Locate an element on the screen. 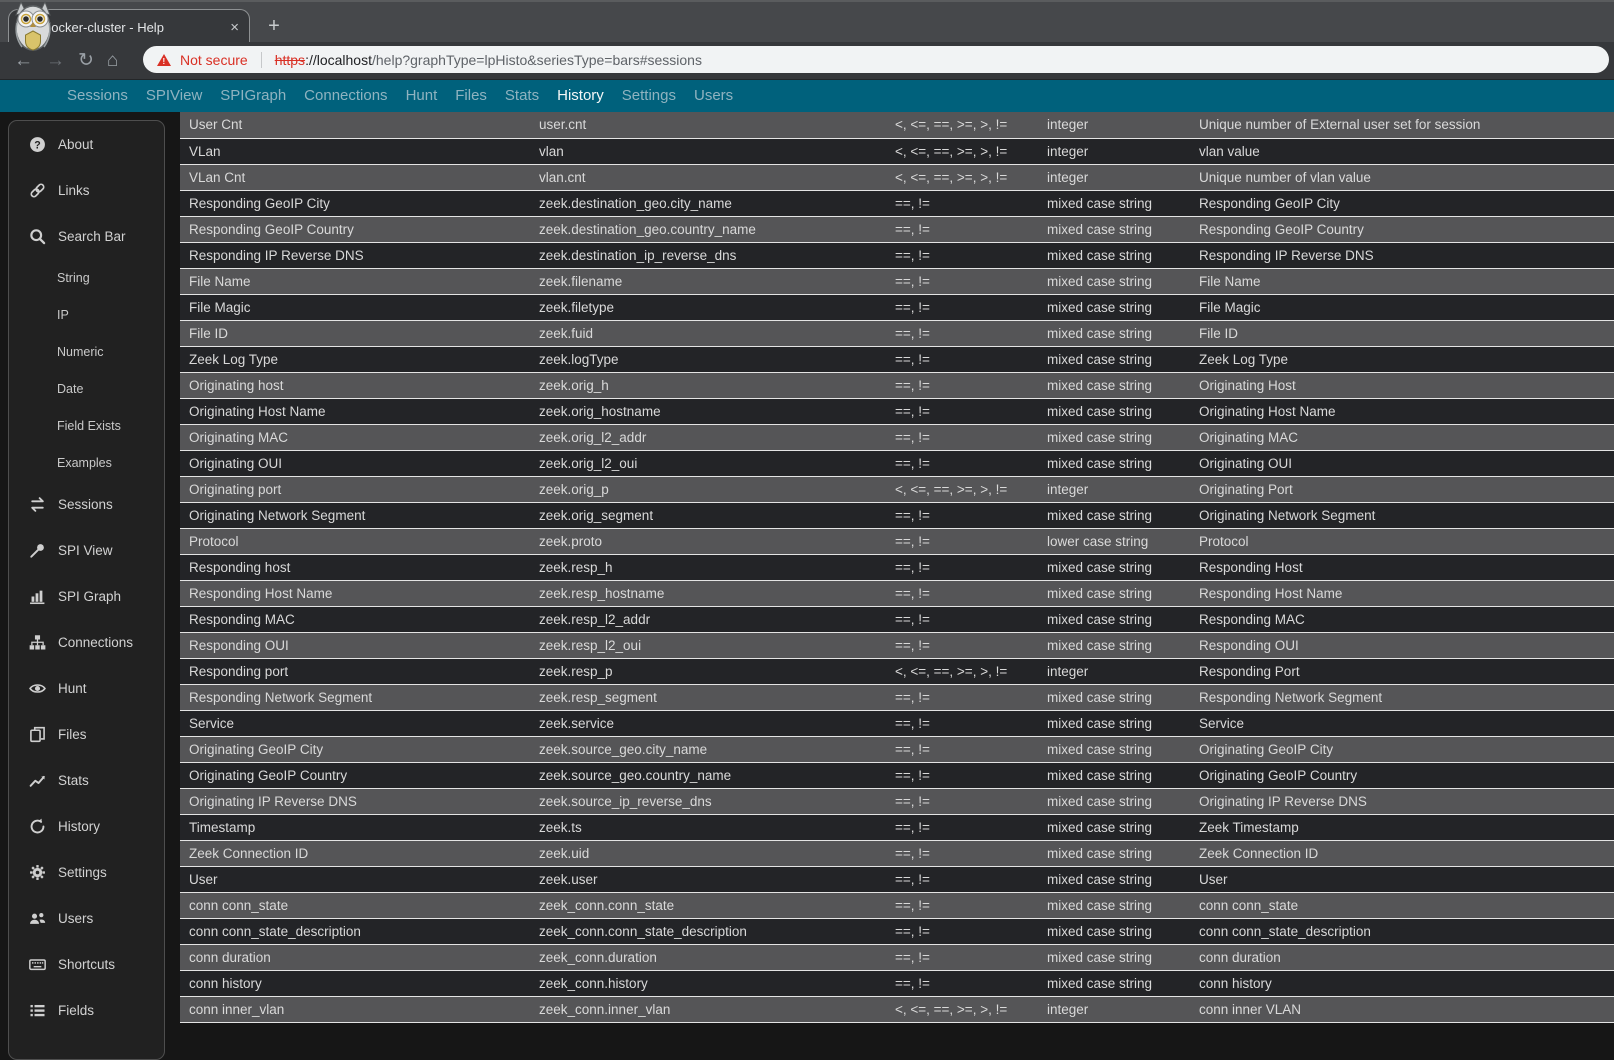 The height and width of the screenshot is (1060, 1614). bar-chart-icon is located at coordinates (37, 596).